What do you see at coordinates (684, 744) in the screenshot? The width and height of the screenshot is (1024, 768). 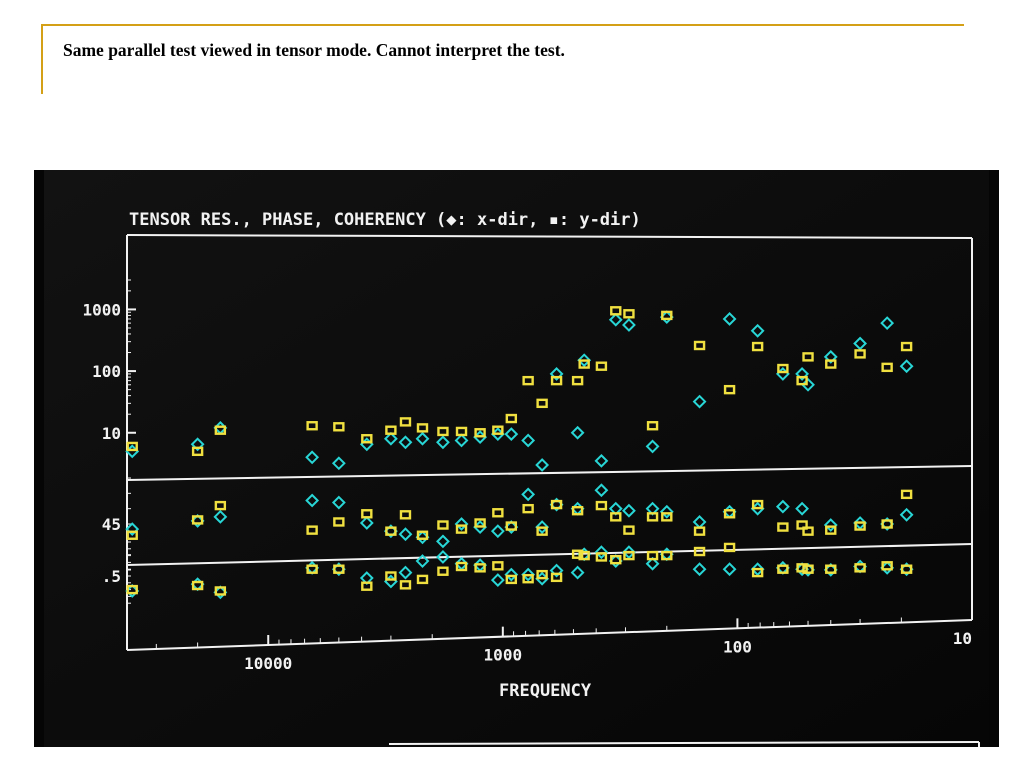 I see `bottom-panel-edge` at bounding box center [684, 744].